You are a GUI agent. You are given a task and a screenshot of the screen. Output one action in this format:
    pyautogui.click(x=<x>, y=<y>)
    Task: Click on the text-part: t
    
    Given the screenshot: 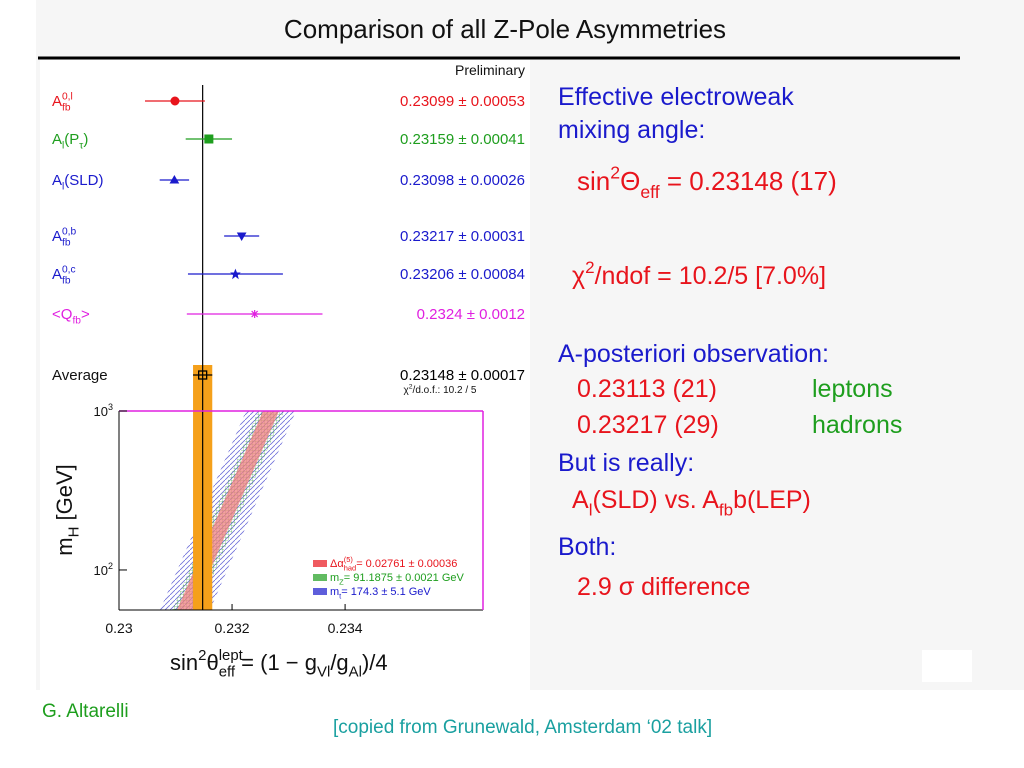 What is the action you would take?
    pyautogui.click(x=340, y=595)
    